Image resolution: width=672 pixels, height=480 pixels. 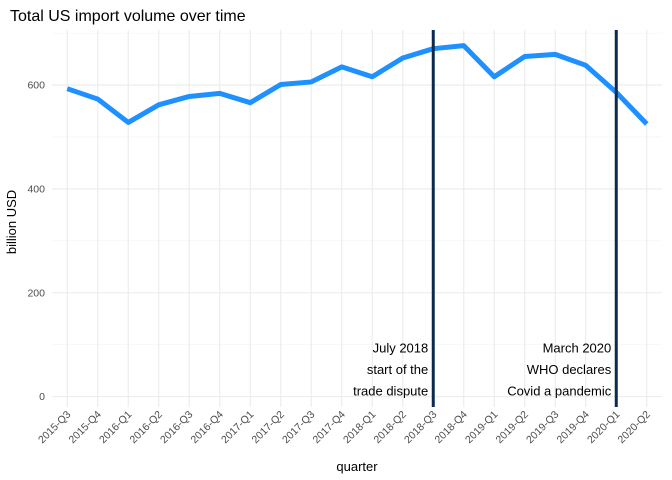 What do you see at coordinates (267, 427) in the screenshot?
I see `x-tick-label: 2017-Q2` at bounding box center [267, 427].